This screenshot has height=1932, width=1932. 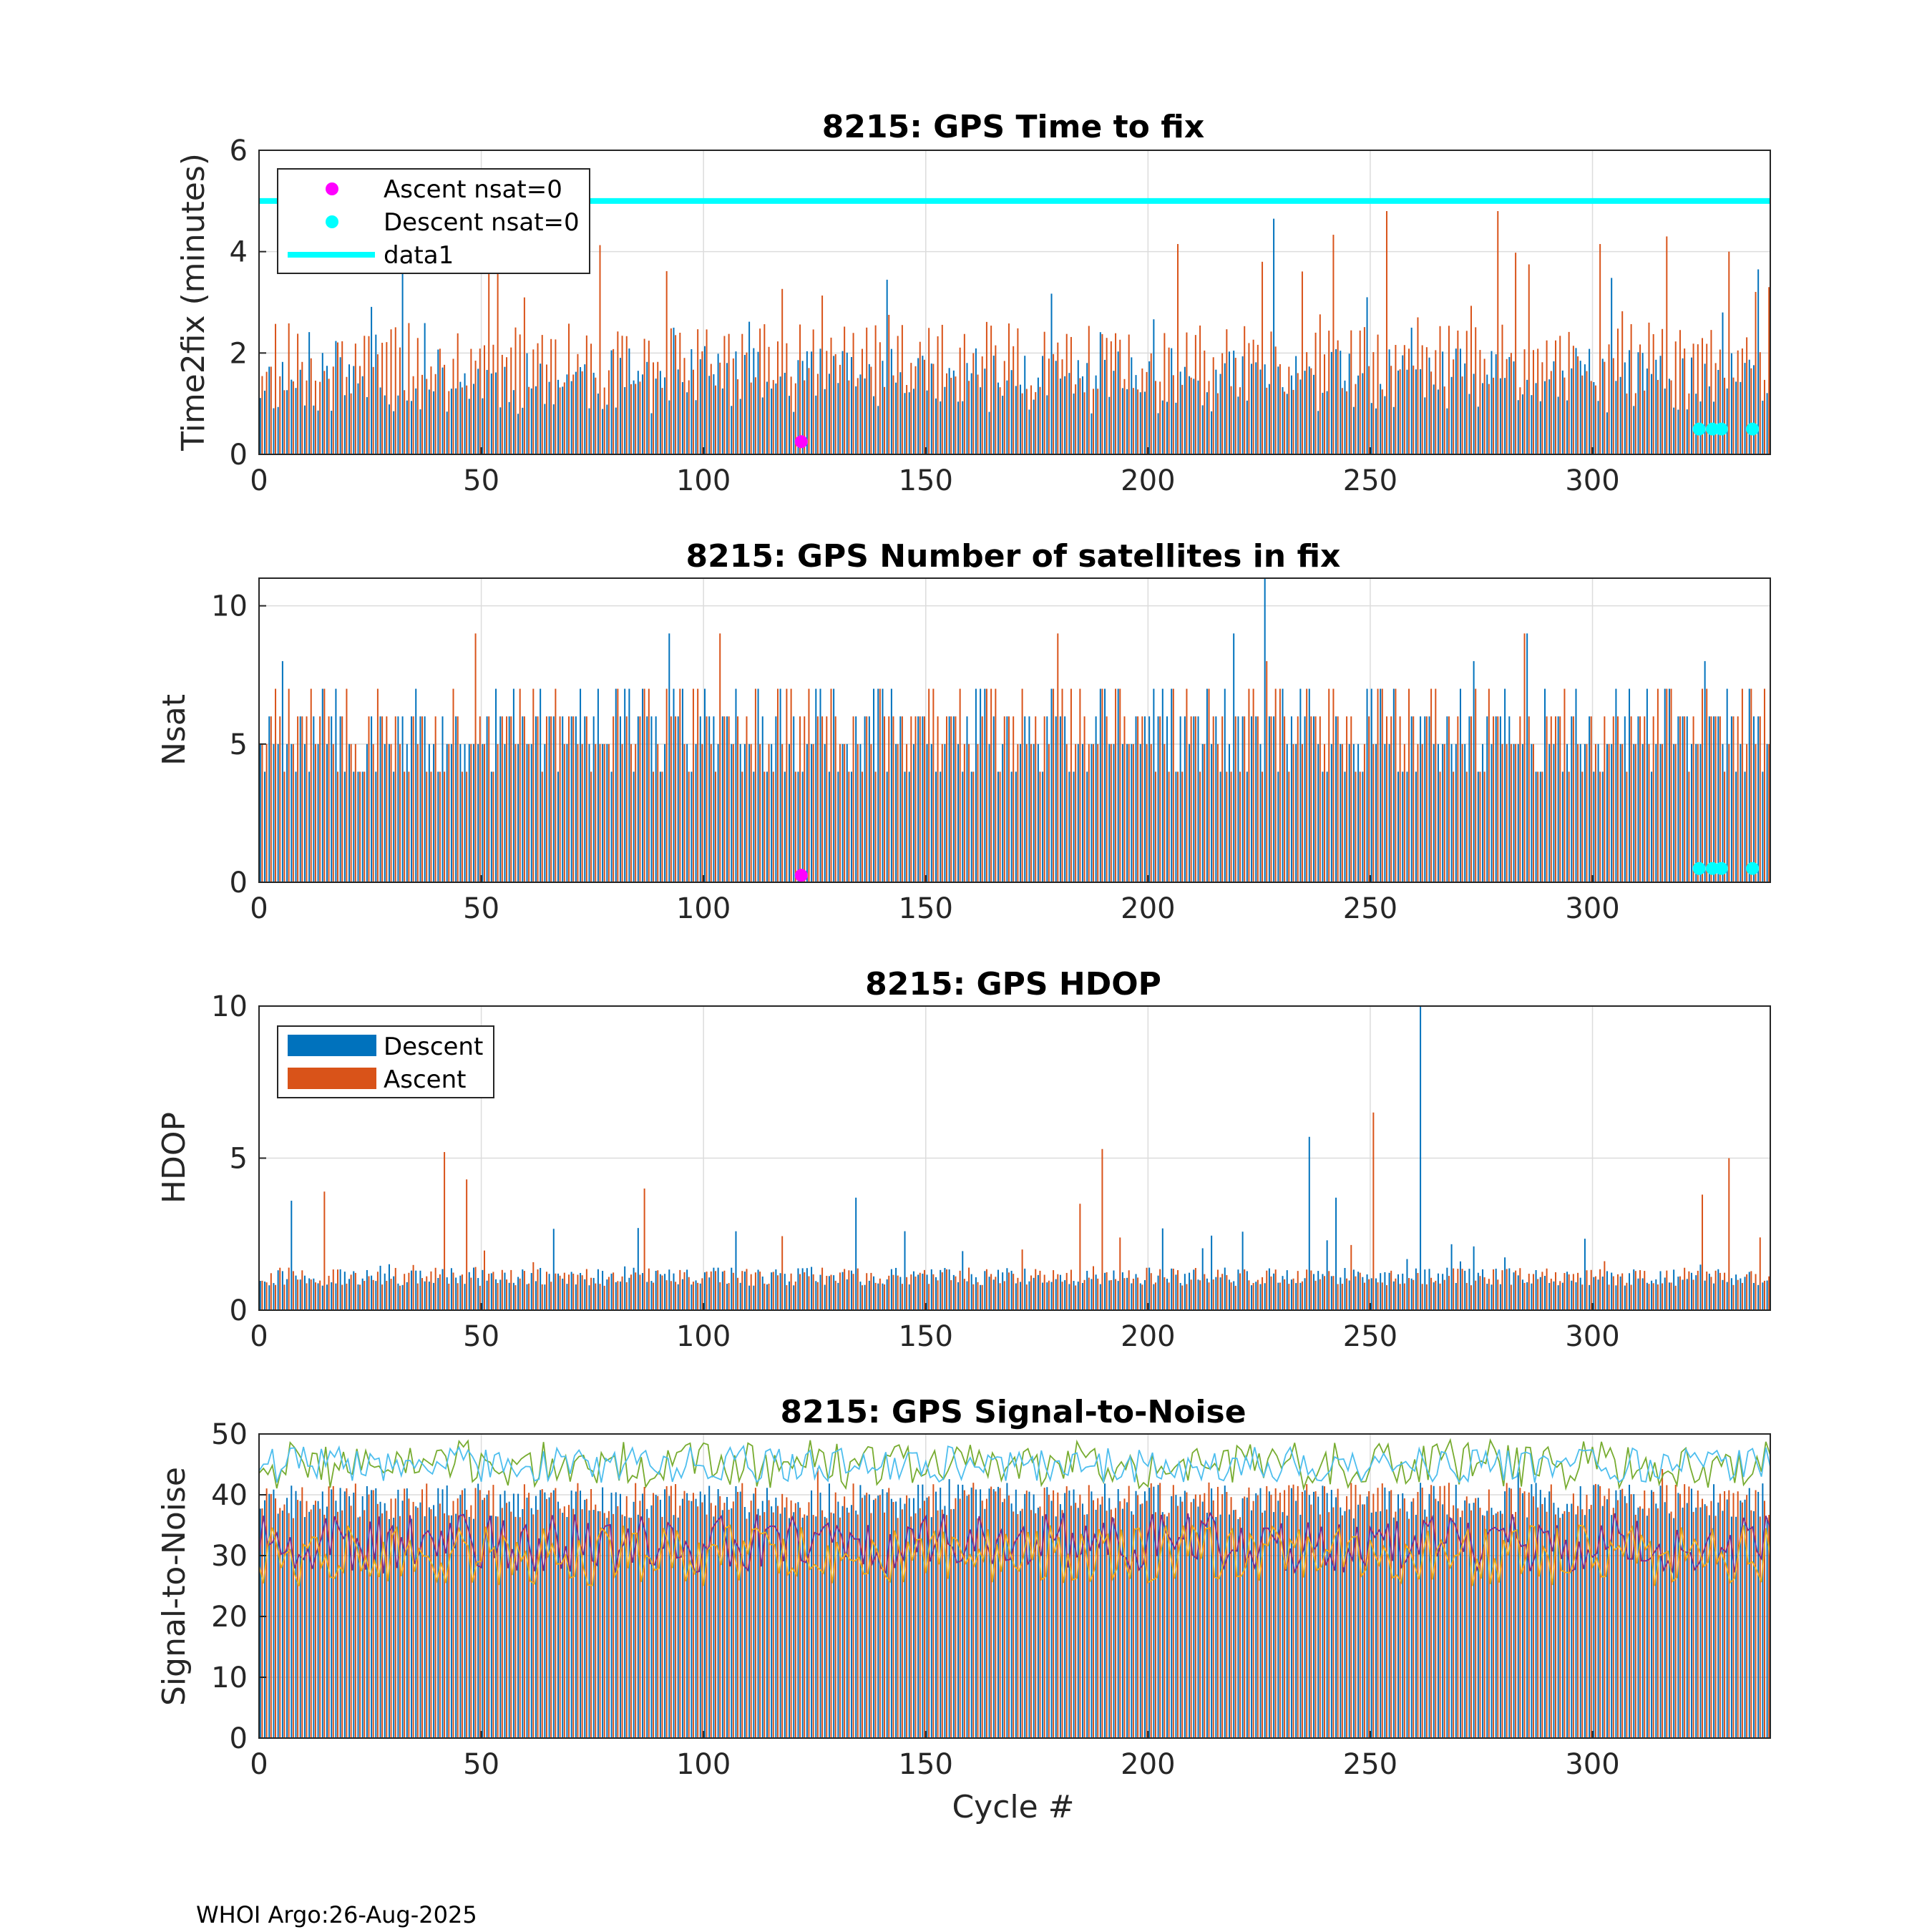 What do you see at coordinates (1148, 908) in the screenshot?
I see `x-tick-label: 200` at bounding box center [1148, 908].